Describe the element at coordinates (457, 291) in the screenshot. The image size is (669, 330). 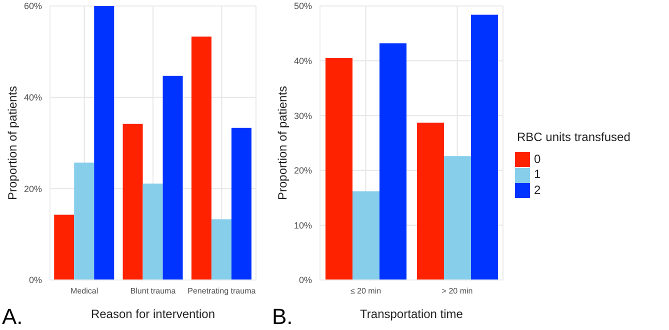
I see `x-tick-label: > 20 min` at that location.